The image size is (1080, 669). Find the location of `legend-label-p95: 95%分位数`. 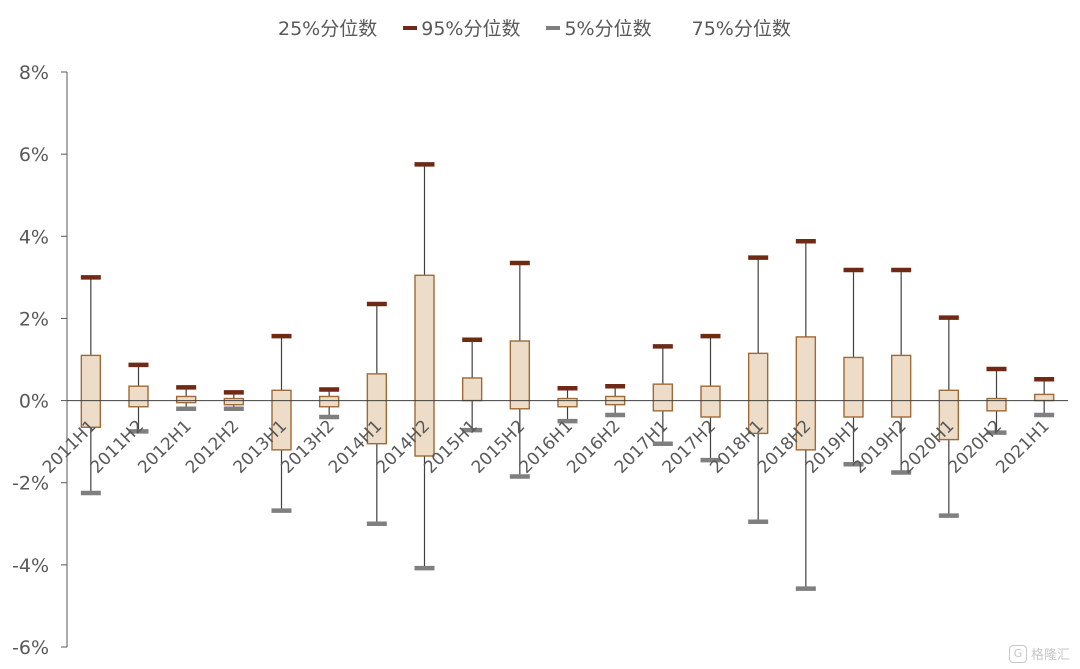

legend-label-p95: 95%分位数 is located at coordinates (471, 29).